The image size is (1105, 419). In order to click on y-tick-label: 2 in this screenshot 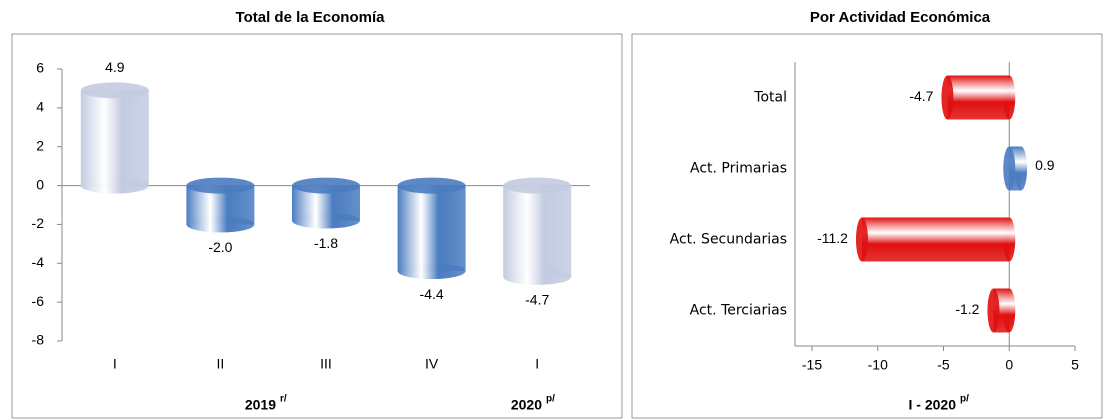, I will do `click(40, 145)`.